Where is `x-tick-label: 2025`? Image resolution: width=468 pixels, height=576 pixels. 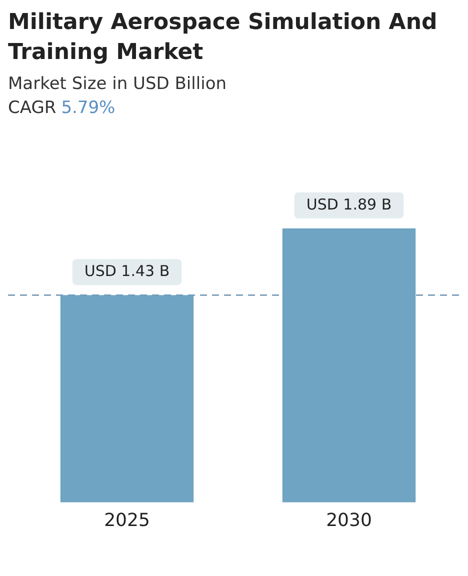
x-tick-label: 2025 is located at coordinates (127, 520).